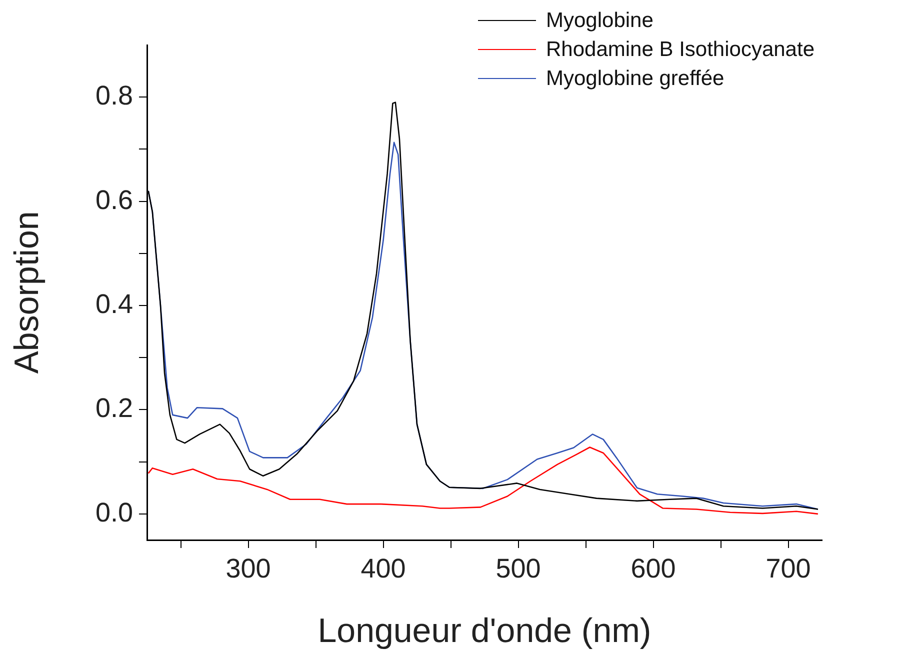 The height and width of the screenshot is (655, 917). What do you see at coordinates (788, 569) in the screenshot?
I see `x-tick-label: 700` at bounding box center [788, 569].